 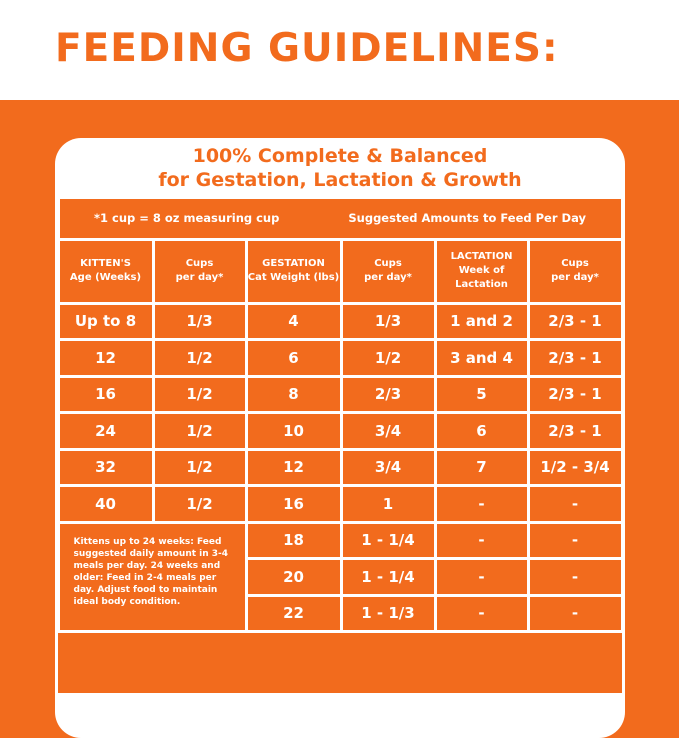 What do you see at coordinates (481, 321) in the screenshot?
I see `table-cell: 1 and 2` at bounding box center [481, 321].